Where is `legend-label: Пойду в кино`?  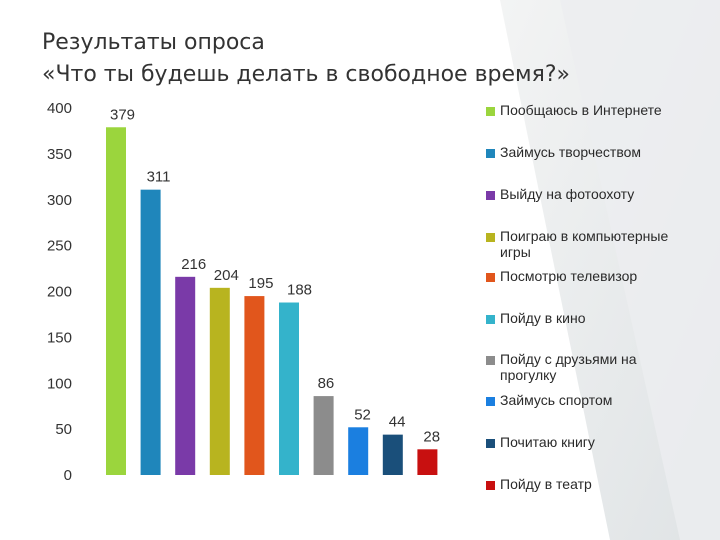
legend-label: Пойду в кино is located at coordinates (543, 318).